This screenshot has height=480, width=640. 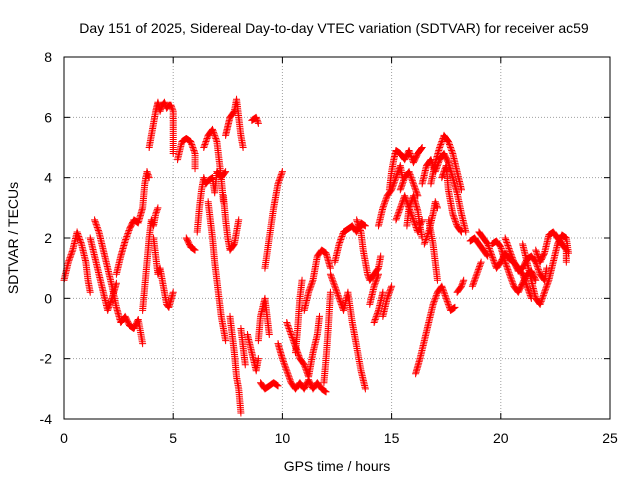 What do you see at coordinates (48, 238) in the screenshot?
I see `y-tick-label: 2` at bounding box center [48, 238].